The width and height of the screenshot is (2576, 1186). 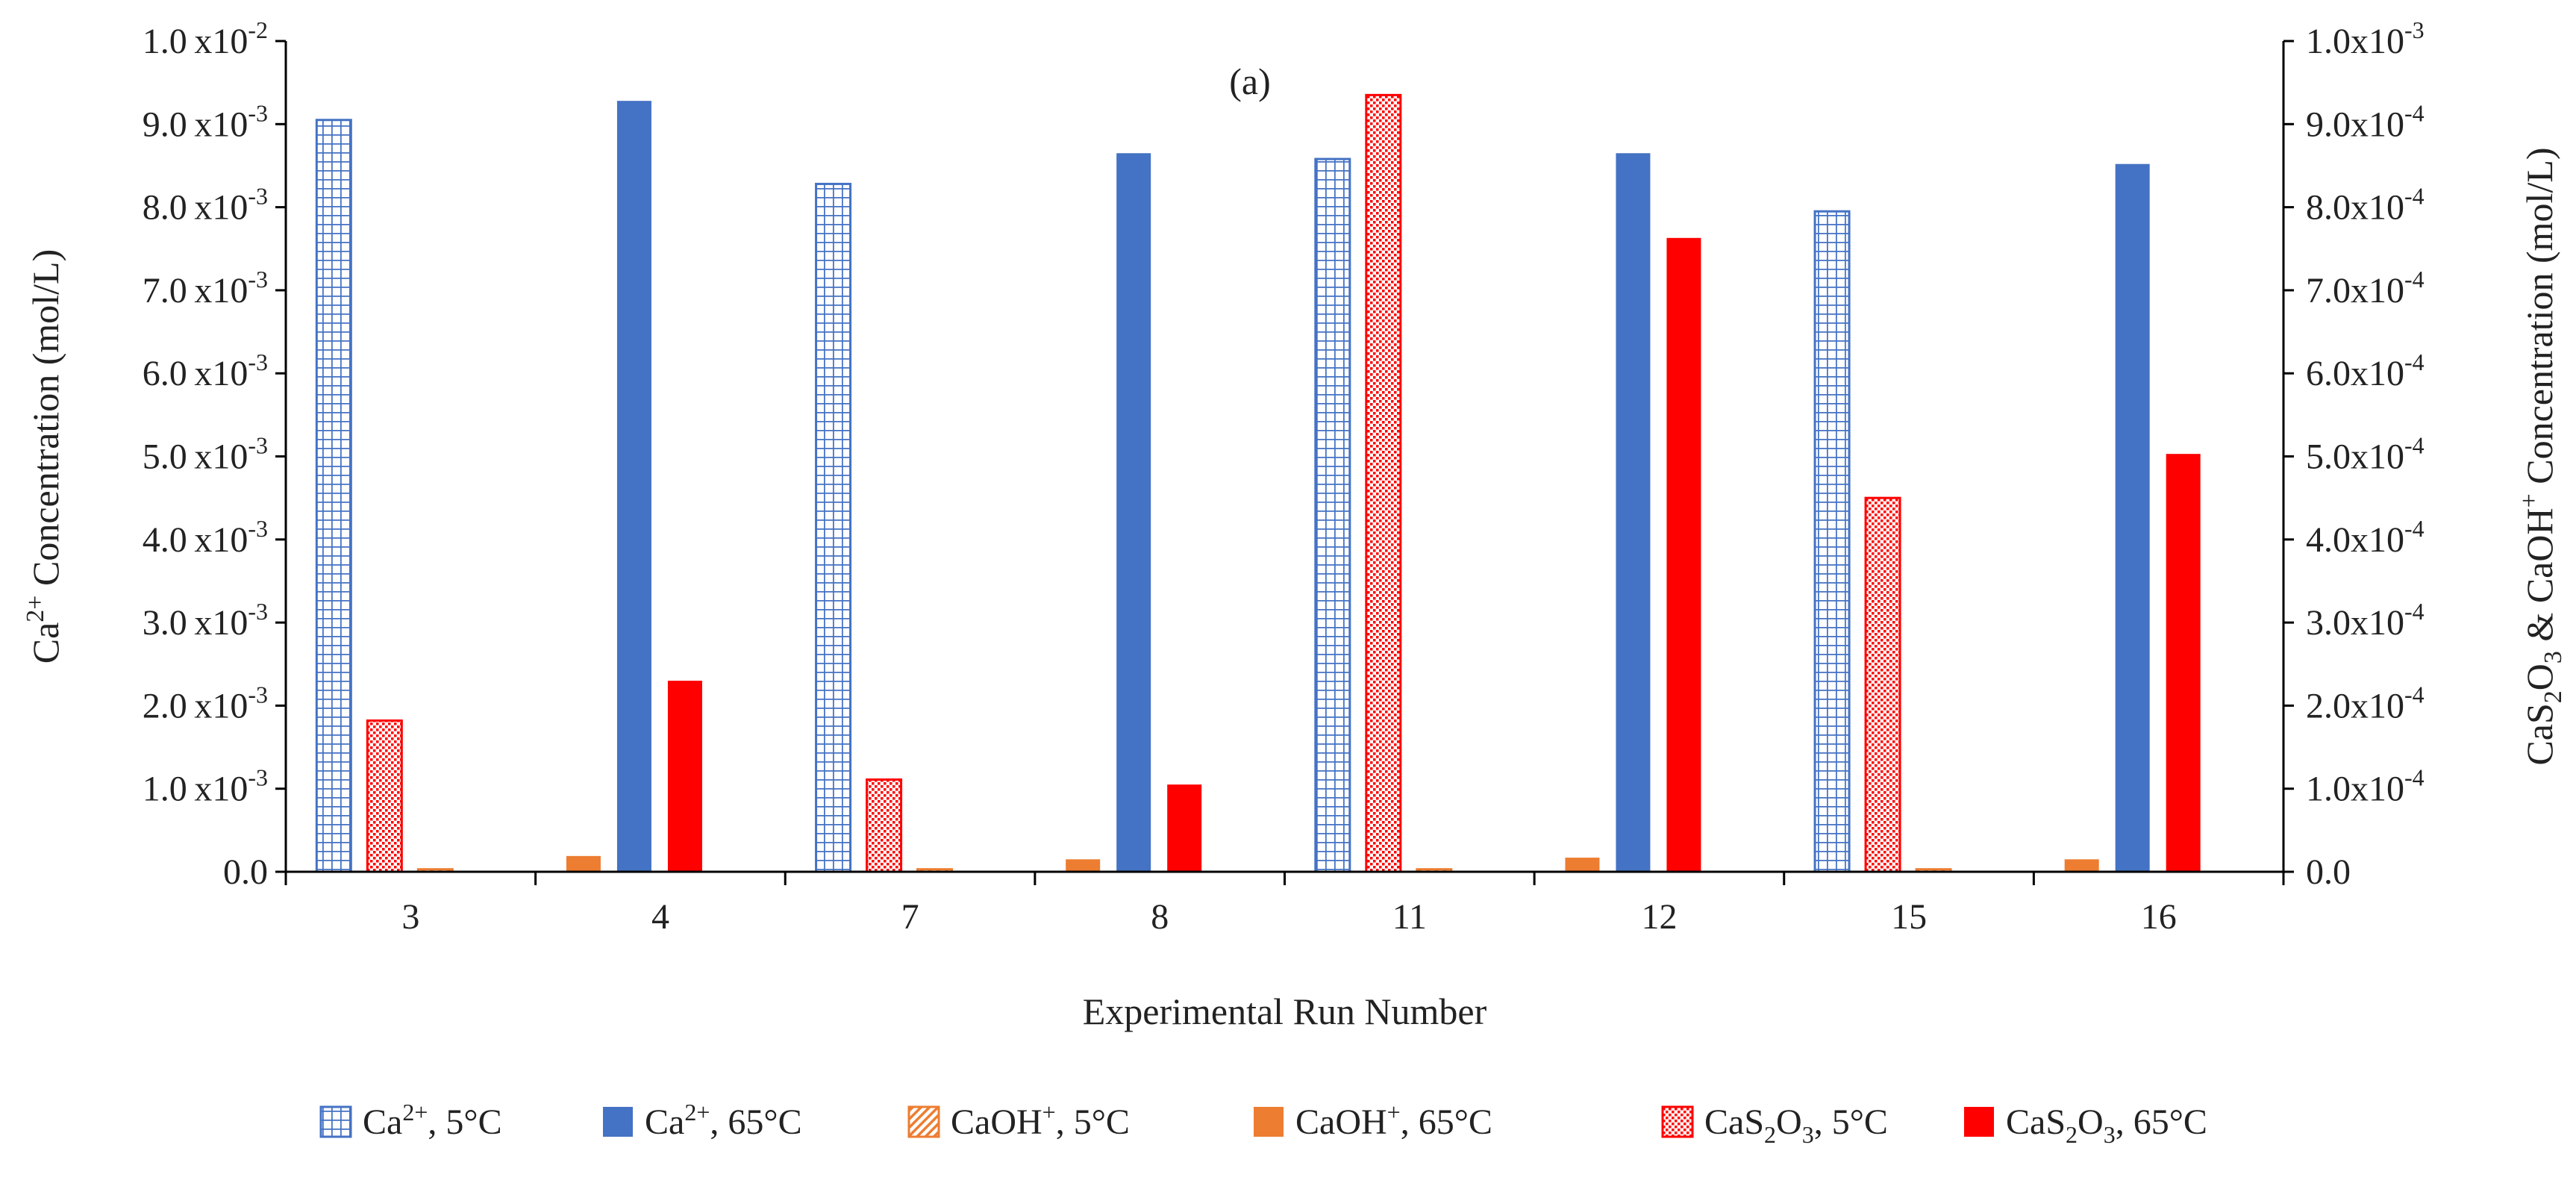 I want to click on x-tick-label: 16, so click(x=2159, y=917).